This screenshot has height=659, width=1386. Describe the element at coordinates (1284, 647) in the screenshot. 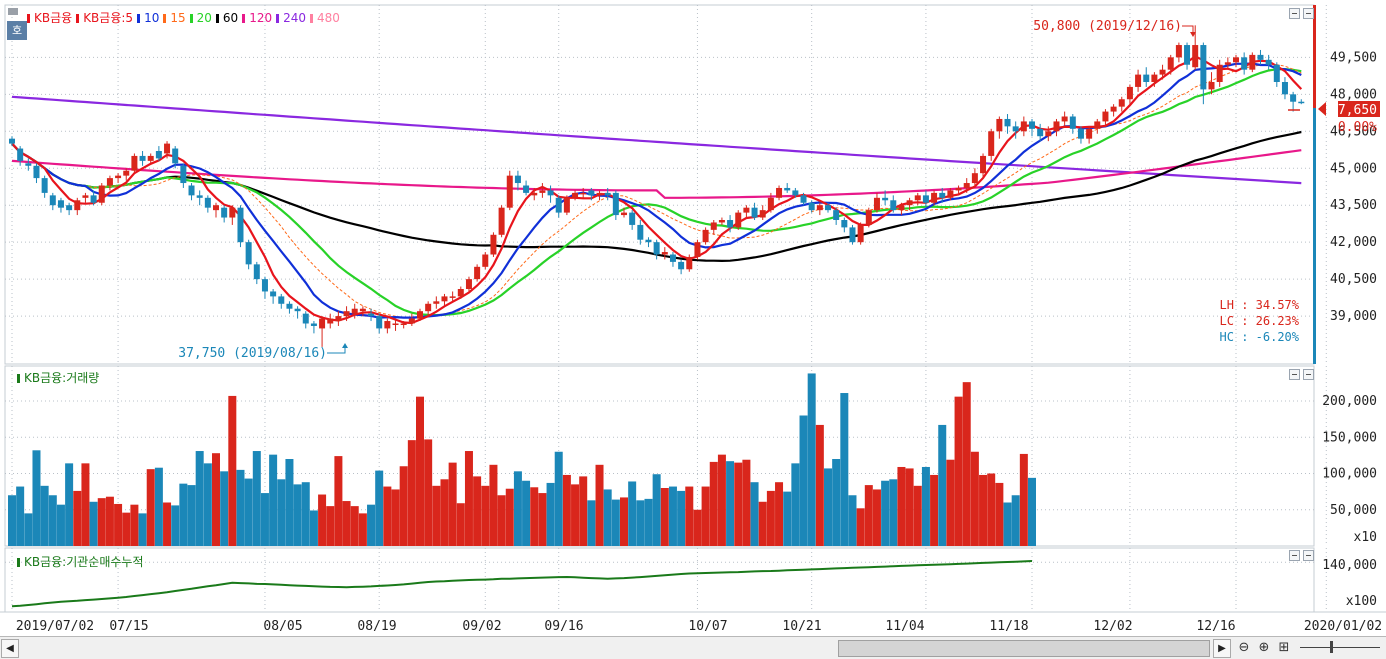

I see `zoom-reset-icon: ⊞` at that location.